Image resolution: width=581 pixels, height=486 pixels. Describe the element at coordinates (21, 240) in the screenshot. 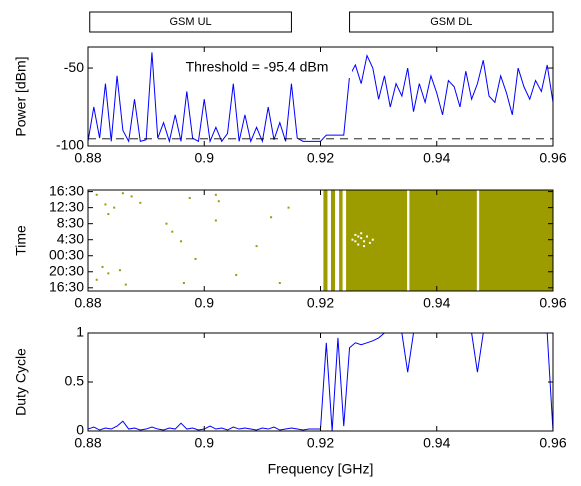

I see `y-axis-label: Time` at that location.